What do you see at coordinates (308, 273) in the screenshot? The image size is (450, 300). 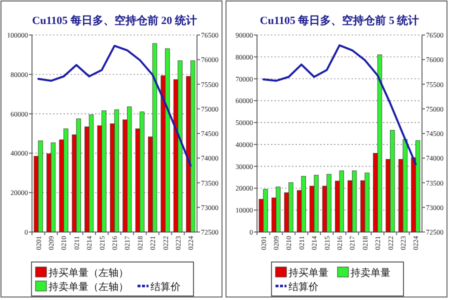 I see `legend-label: 持买单量` at bounding box center [308, 273].